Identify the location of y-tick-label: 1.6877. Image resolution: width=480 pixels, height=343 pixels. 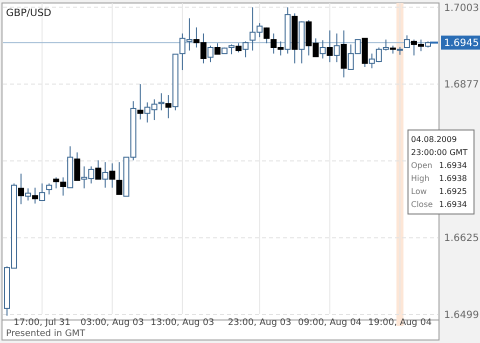
(461, 85).